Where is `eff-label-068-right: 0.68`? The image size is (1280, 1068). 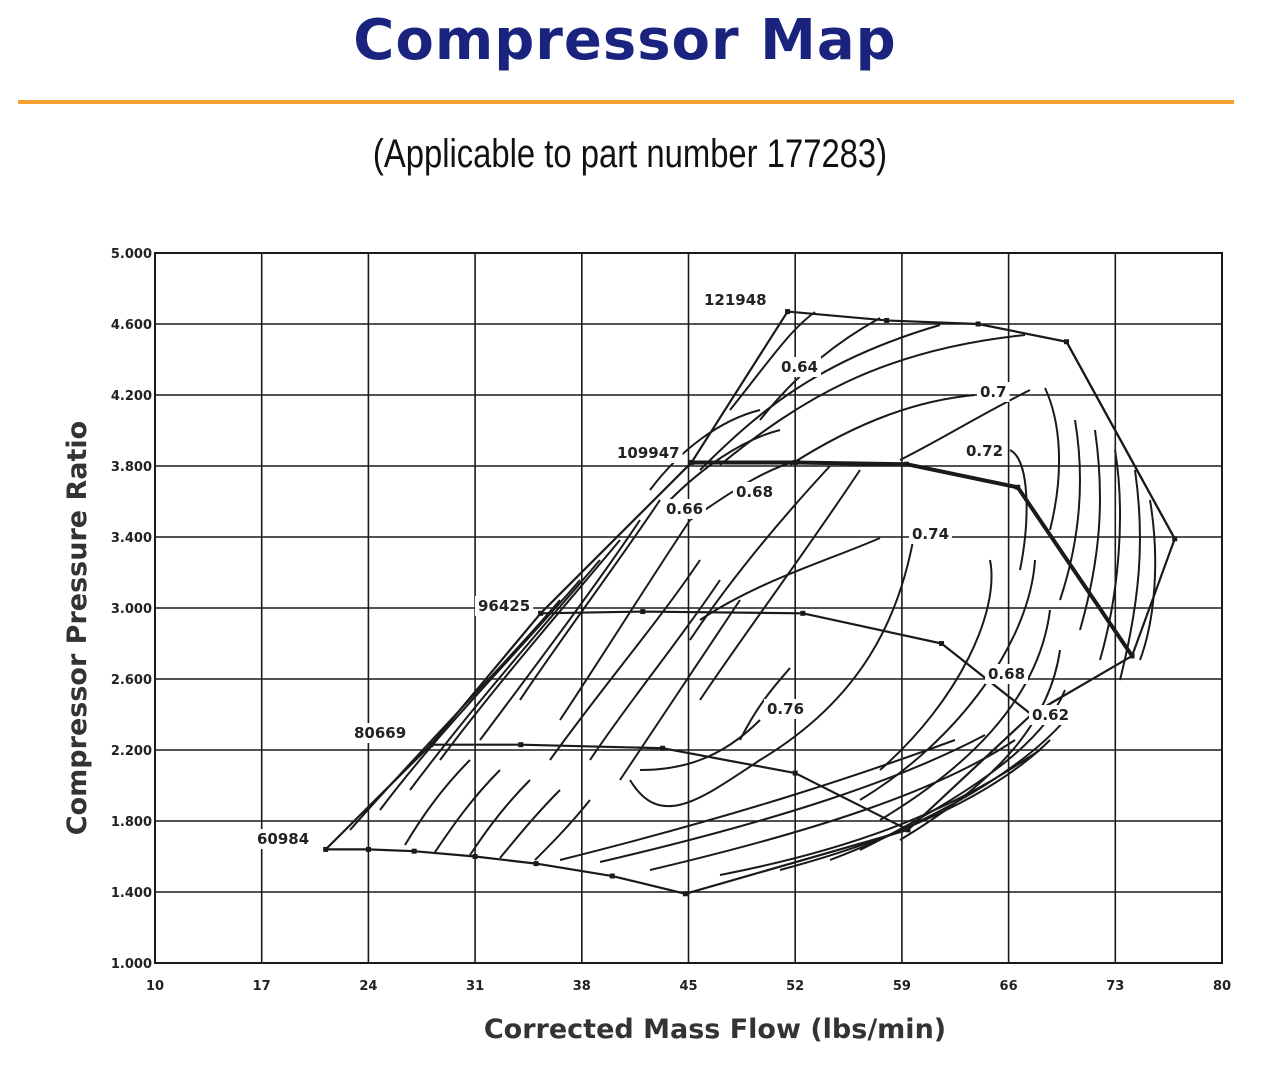 eff-label-068-right: 0.68 is located at coordinates (1006, 674).